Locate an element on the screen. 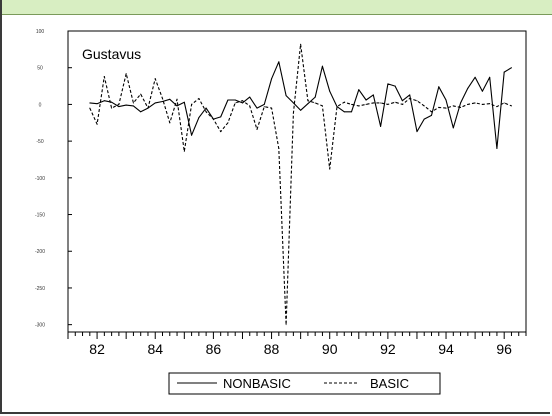  window-top-bar is located at coordinates (276, 7).